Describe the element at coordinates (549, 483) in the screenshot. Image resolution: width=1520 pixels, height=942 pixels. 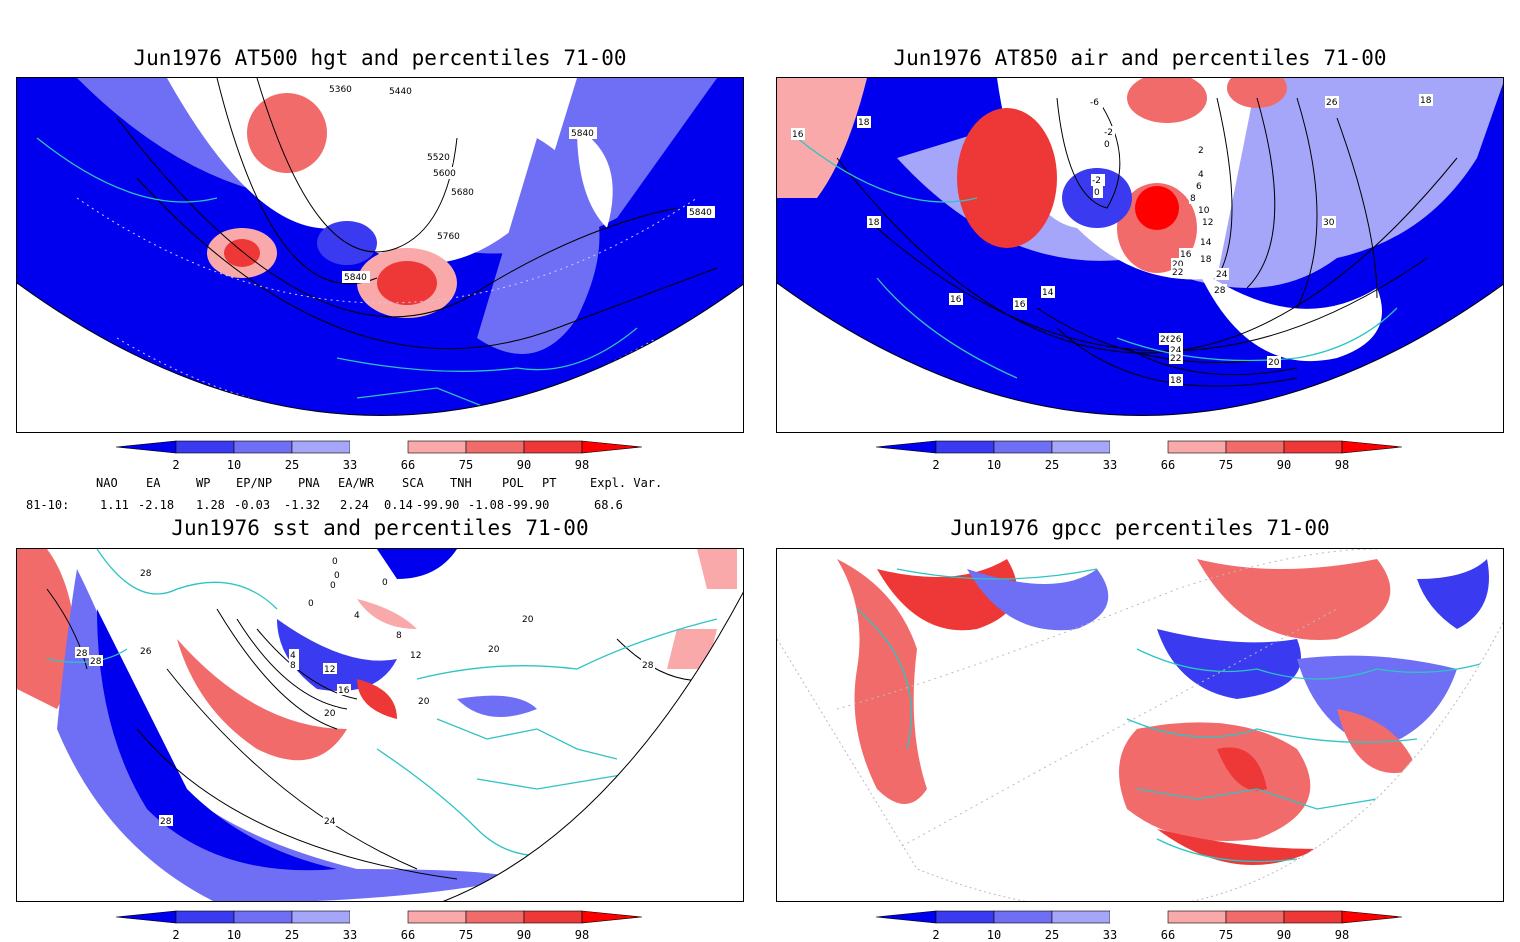
I see `index-header: PT` at that location.